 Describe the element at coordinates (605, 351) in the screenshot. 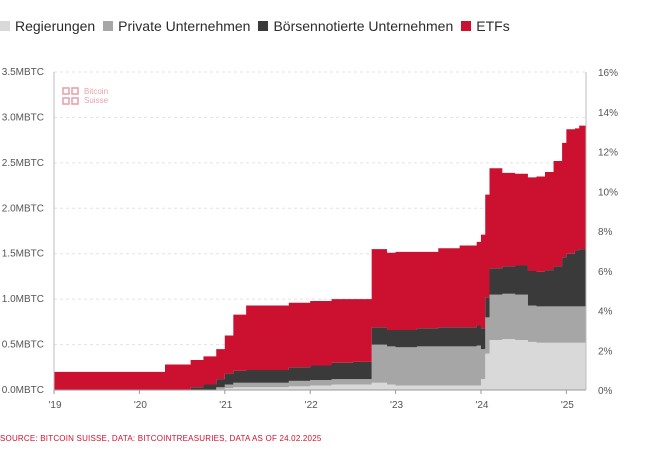

I see `y2-tick-label: 2%` at that location.